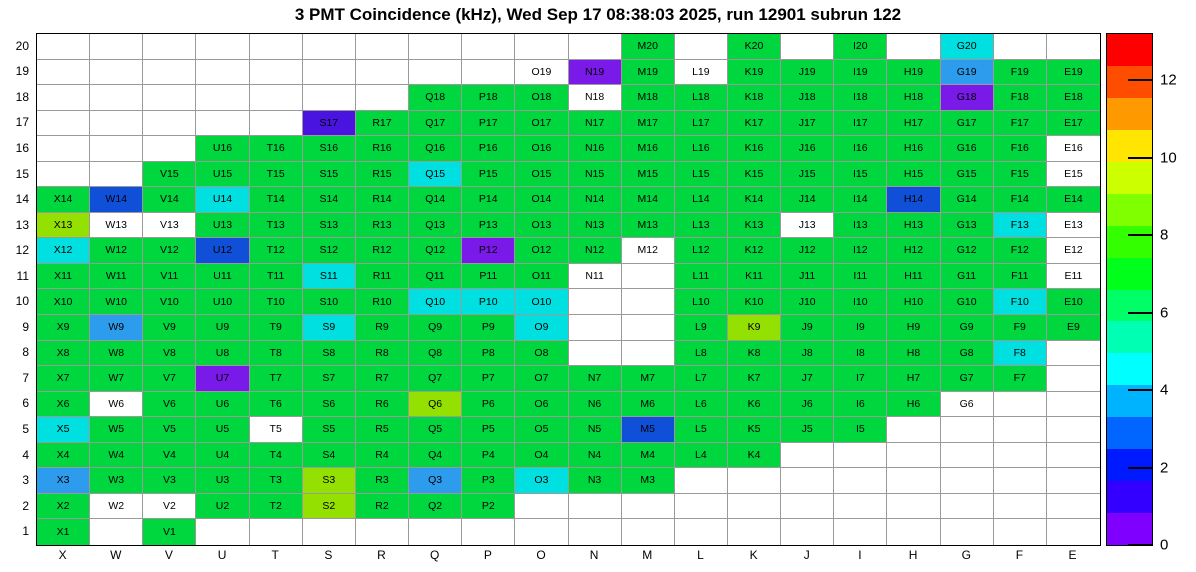  Describe the element at coordinates (1020, 328) in the screenshot. I see `heatmap-cell-F9: F9` at that location.